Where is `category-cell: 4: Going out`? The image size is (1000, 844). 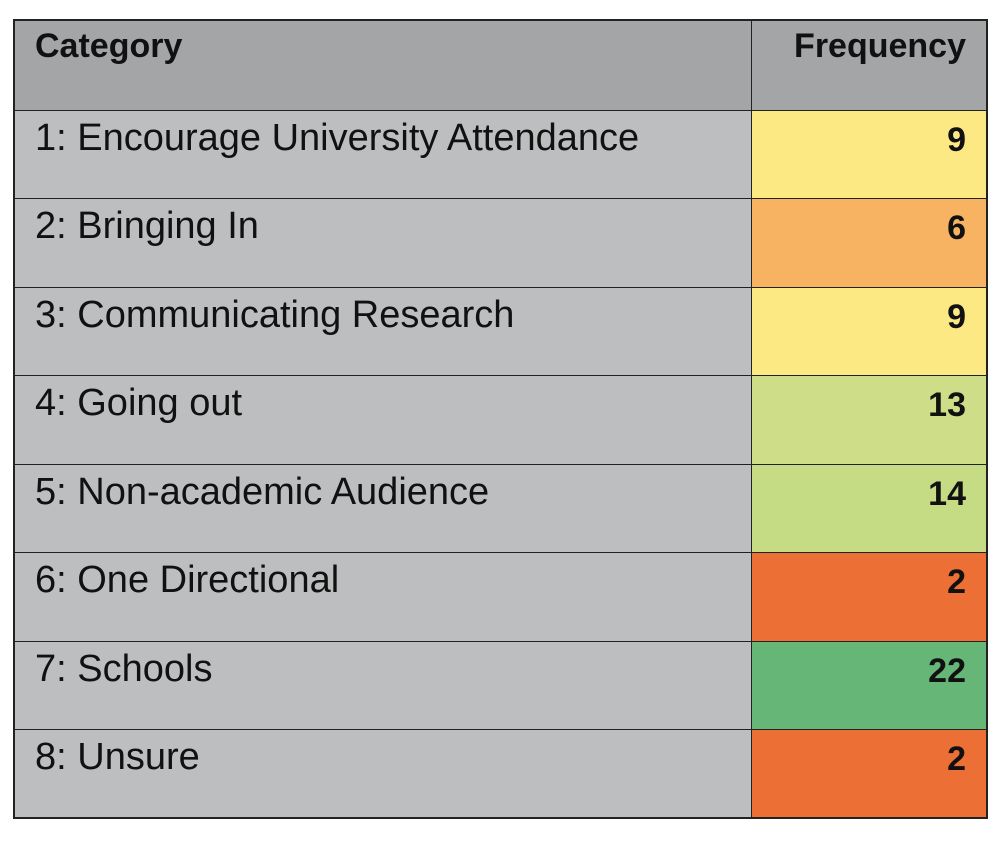 category-cell: 4: Going out is located at coordinates (382, 420).